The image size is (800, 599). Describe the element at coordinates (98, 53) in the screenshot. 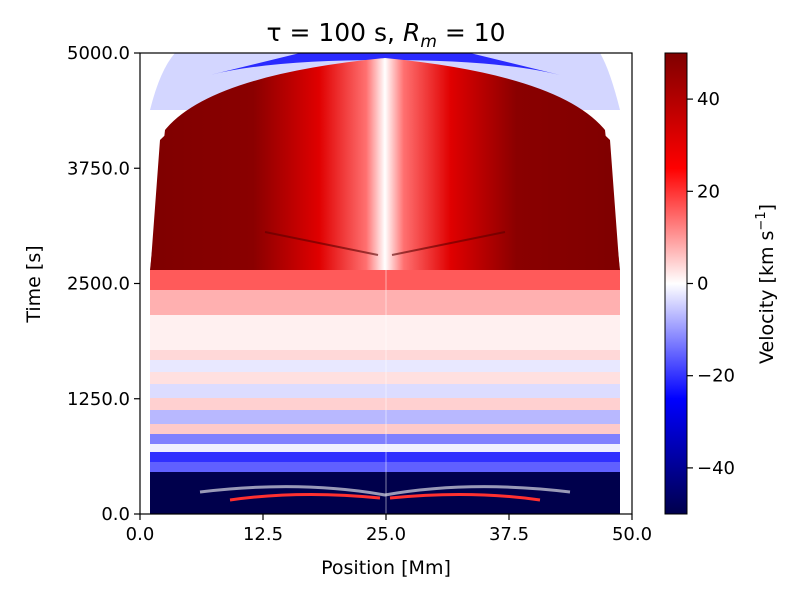

I see `y-tick-label: 5000.0` at that location.